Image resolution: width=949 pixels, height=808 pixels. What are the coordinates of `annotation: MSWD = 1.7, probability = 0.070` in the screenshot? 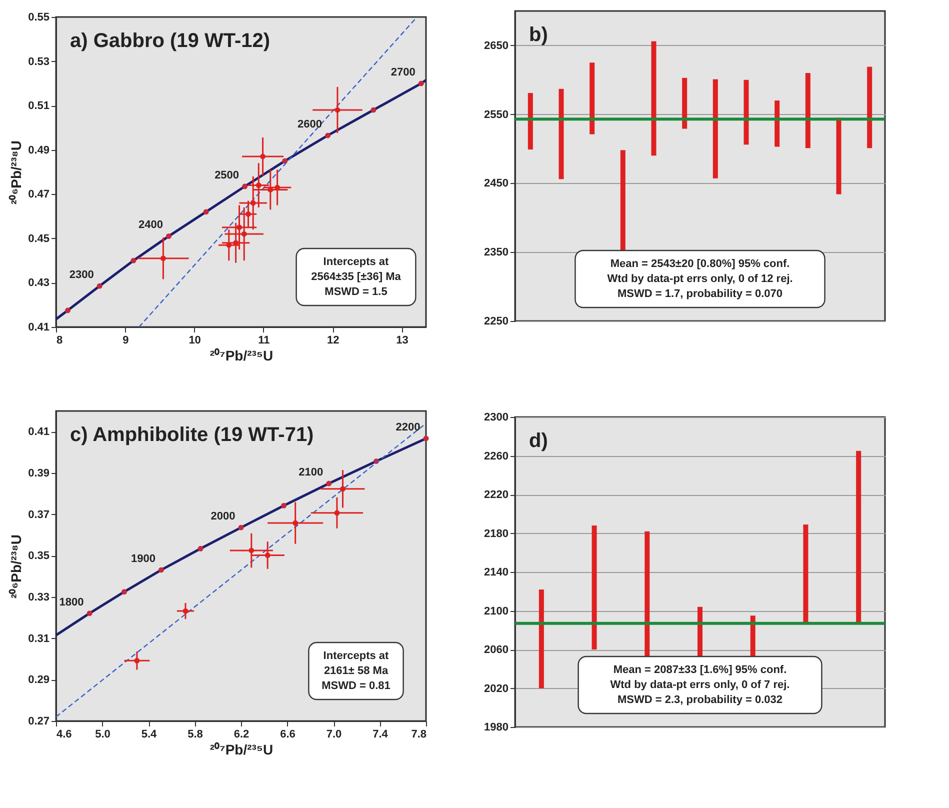 It's located at (700, 294).